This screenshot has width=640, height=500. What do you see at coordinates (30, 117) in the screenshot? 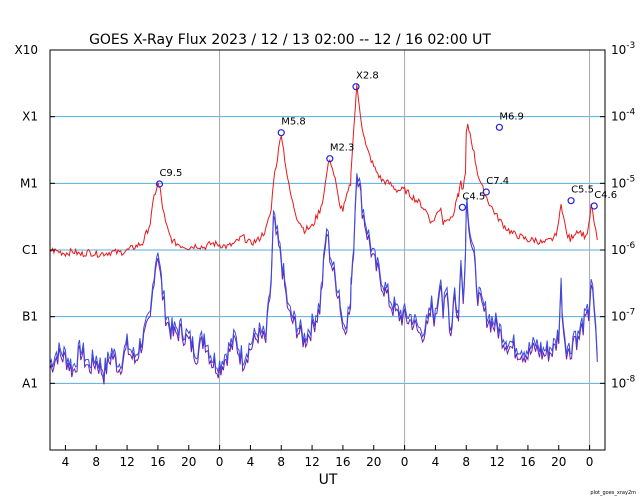
I see `class-tick-label: X1` at bounding box center [30, 117].